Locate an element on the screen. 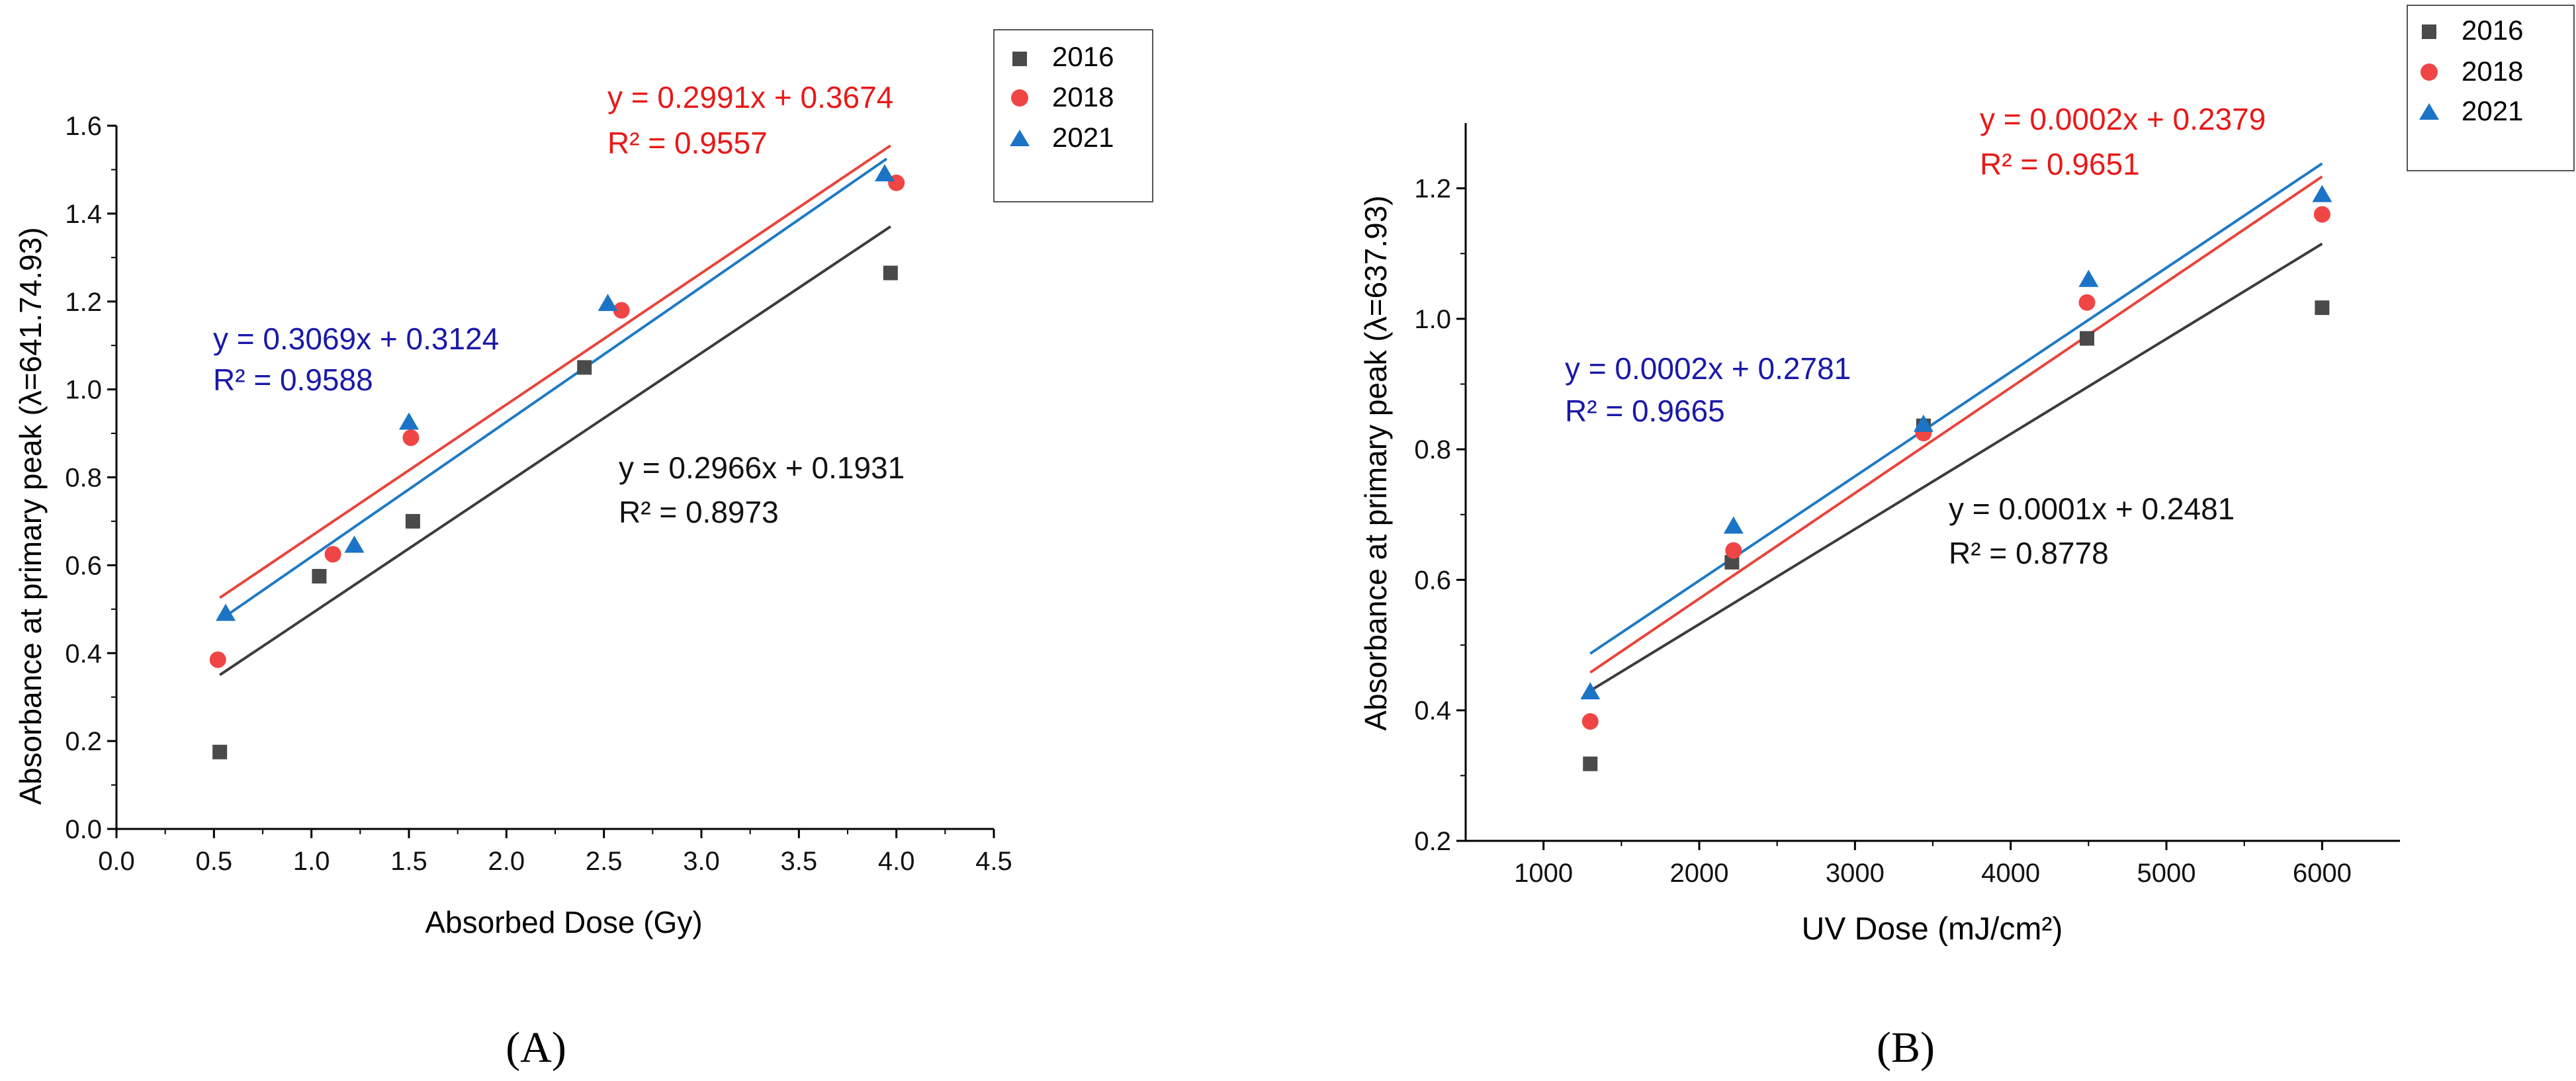  panel-a-x-tick-label: 2.0 is located at coordinates (506, 861).